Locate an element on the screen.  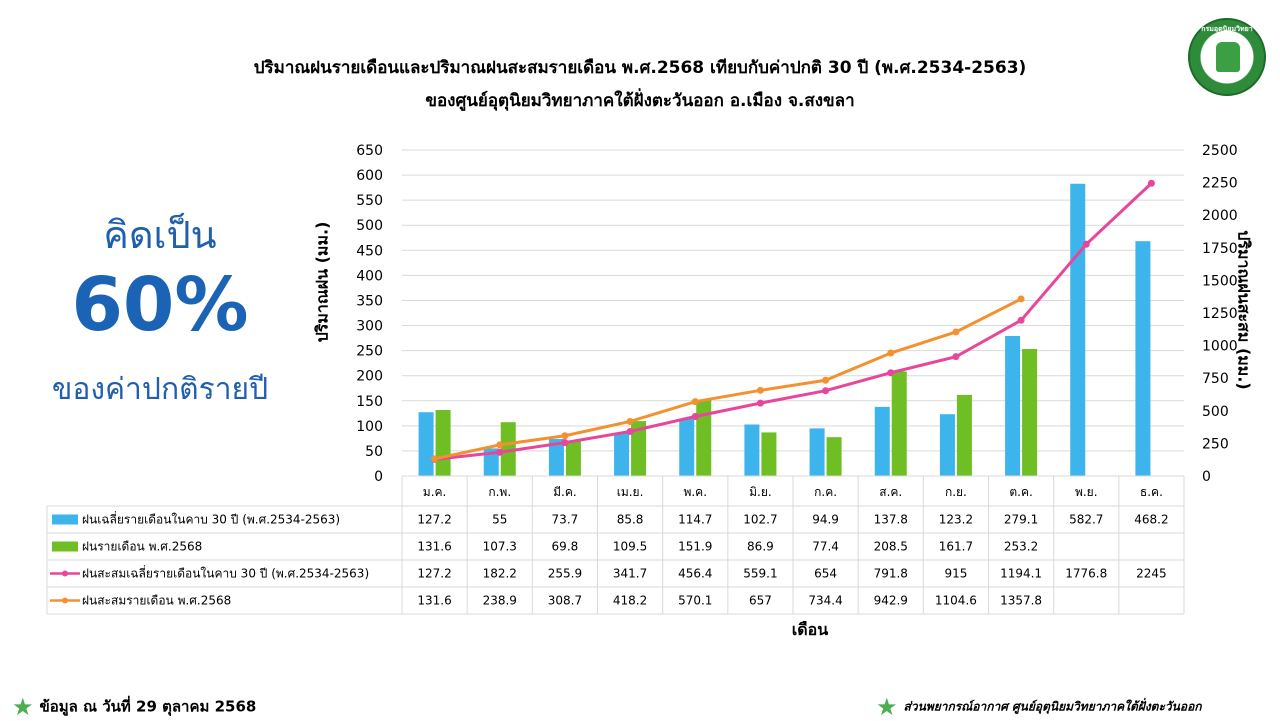
legend-entry: ฝนสะสมรายเดือน พ.ศ.2568 is located at coordinates (156, 601).